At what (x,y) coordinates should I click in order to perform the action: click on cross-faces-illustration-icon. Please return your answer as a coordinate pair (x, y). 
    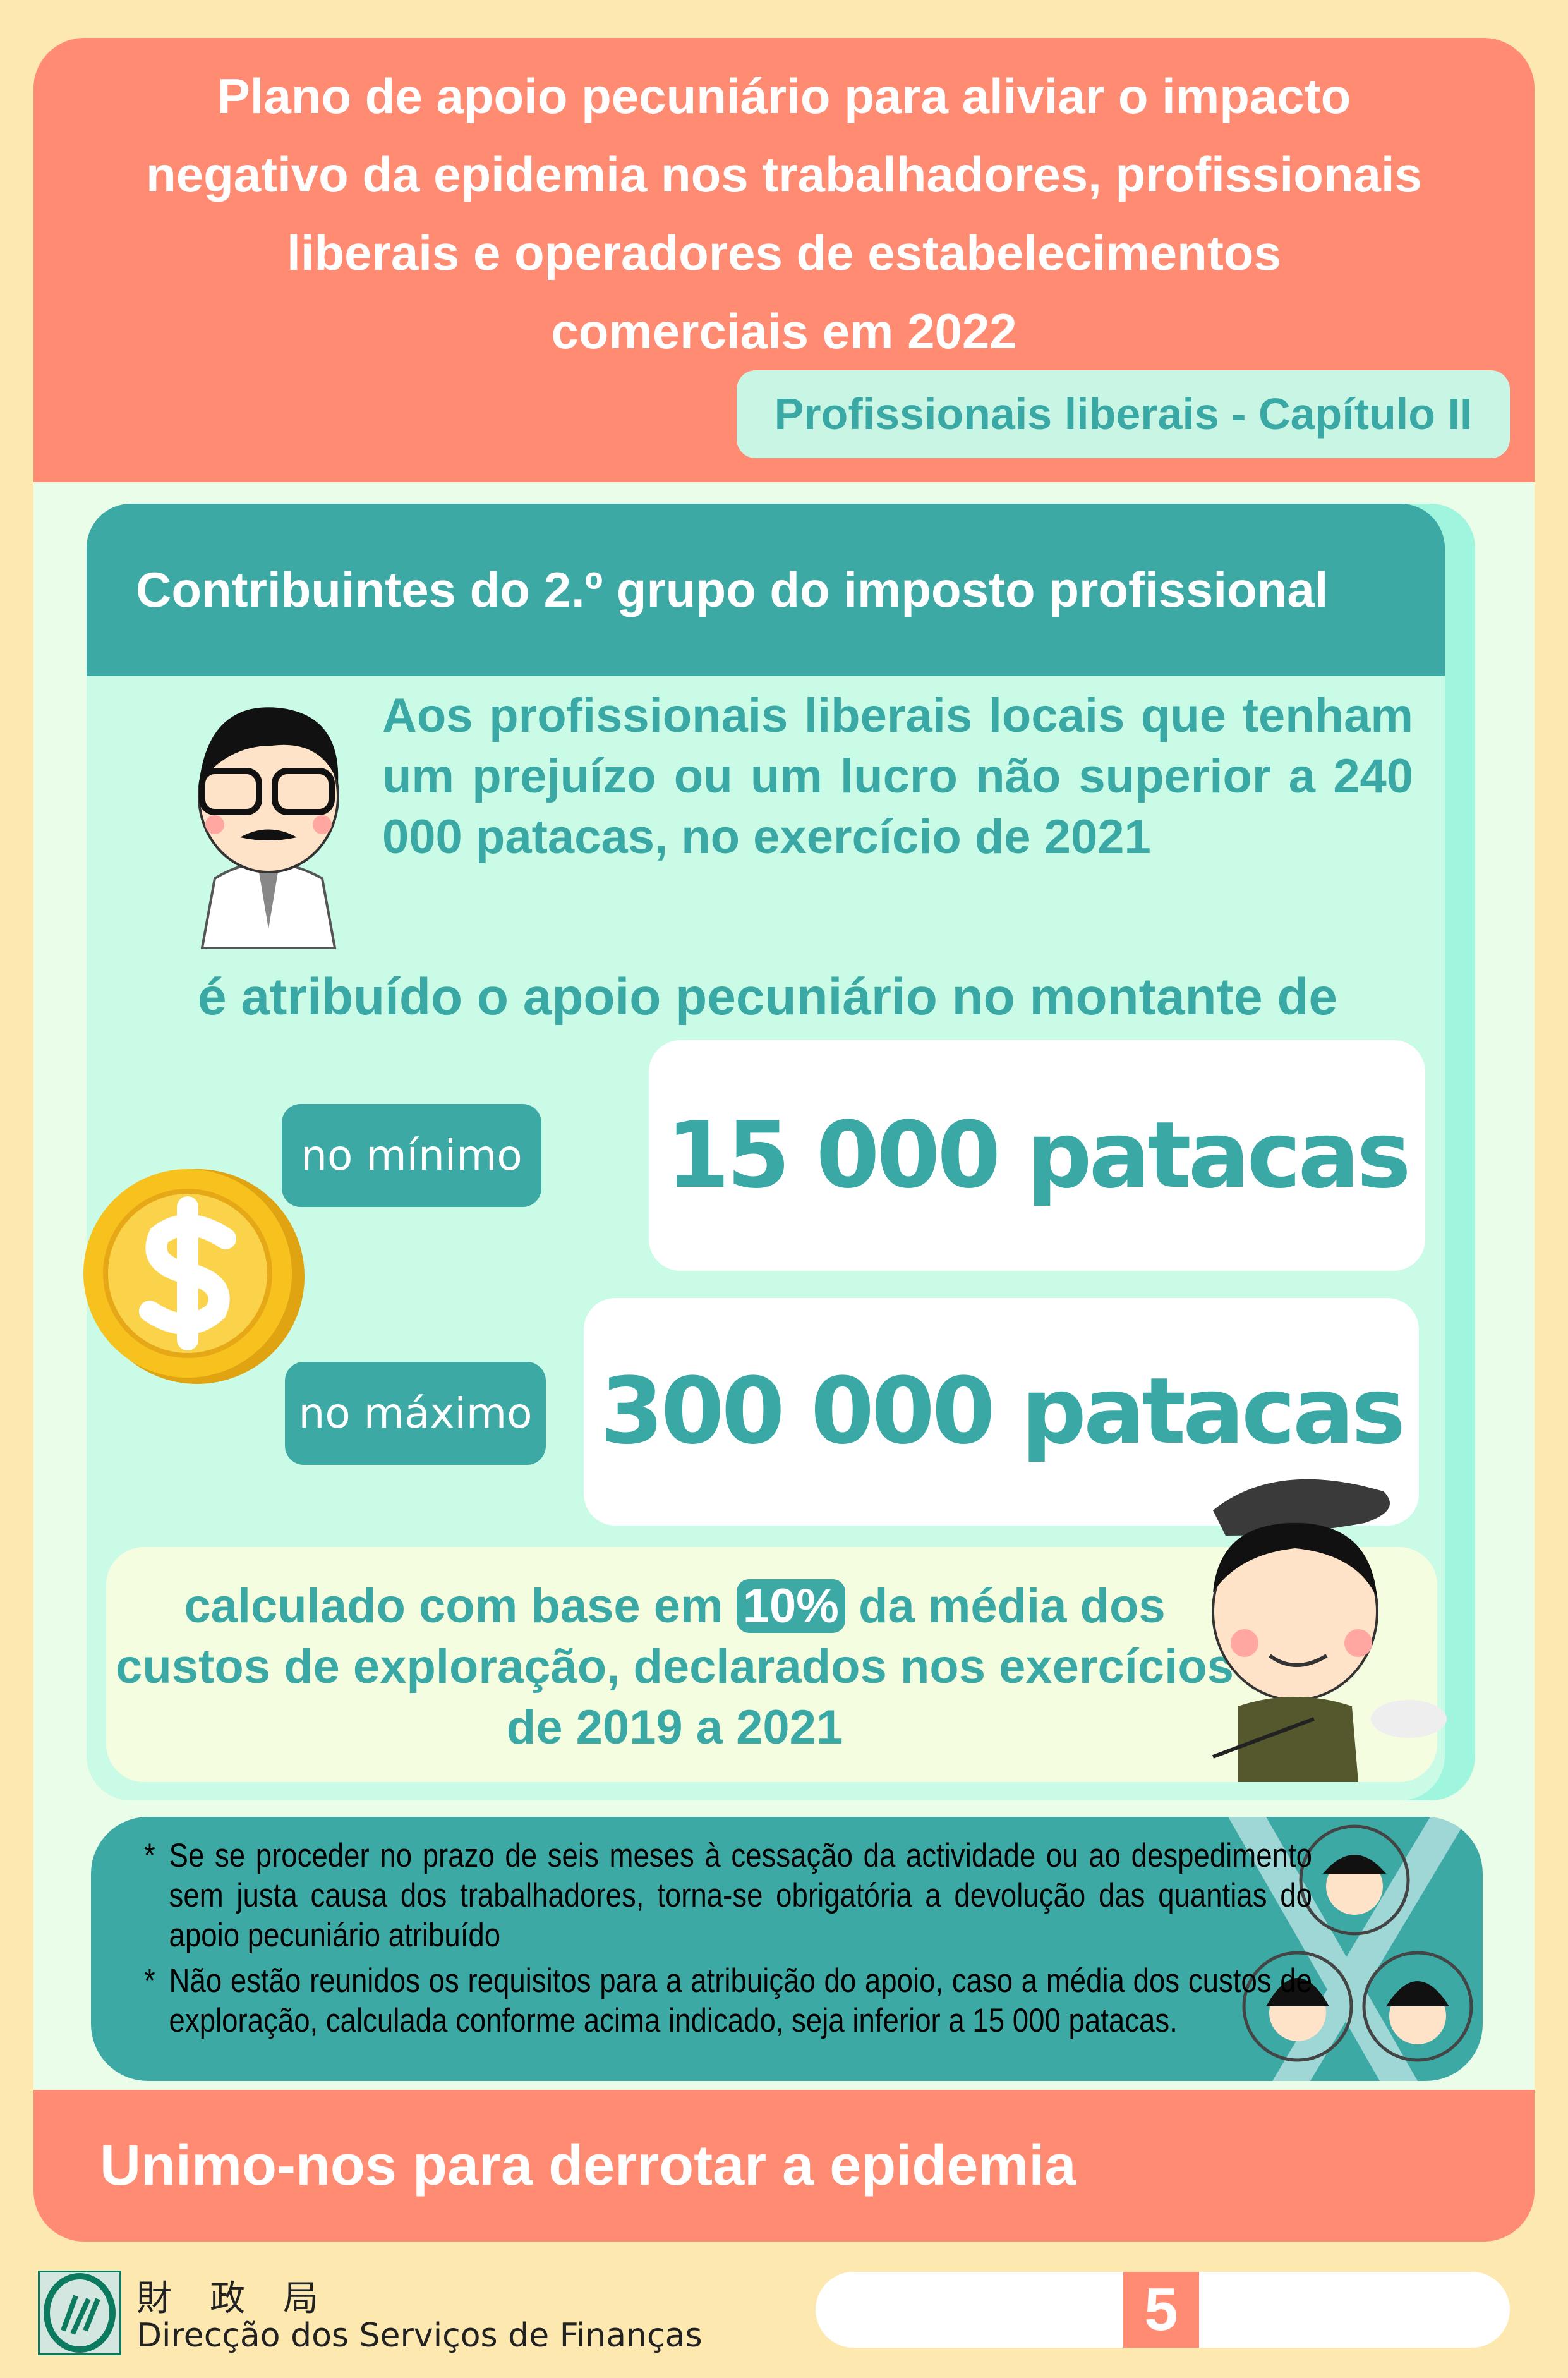
    Looking at the image, I should click on (1350, 1949).